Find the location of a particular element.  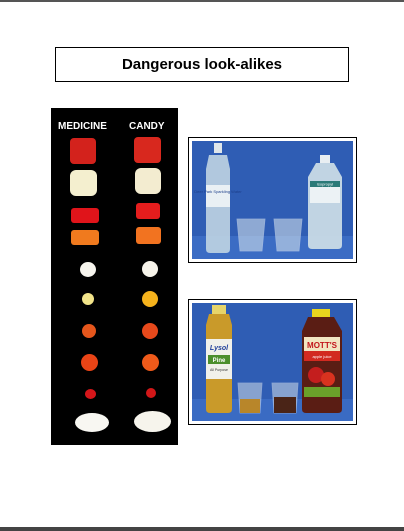

candy-orange-rect is located at coordinates (148, 235).